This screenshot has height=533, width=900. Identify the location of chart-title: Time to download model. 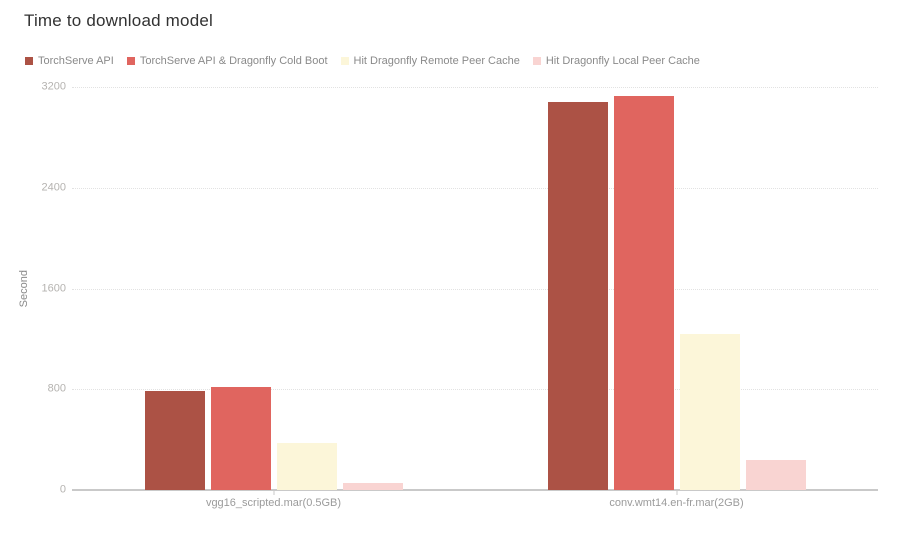
(118, 20).